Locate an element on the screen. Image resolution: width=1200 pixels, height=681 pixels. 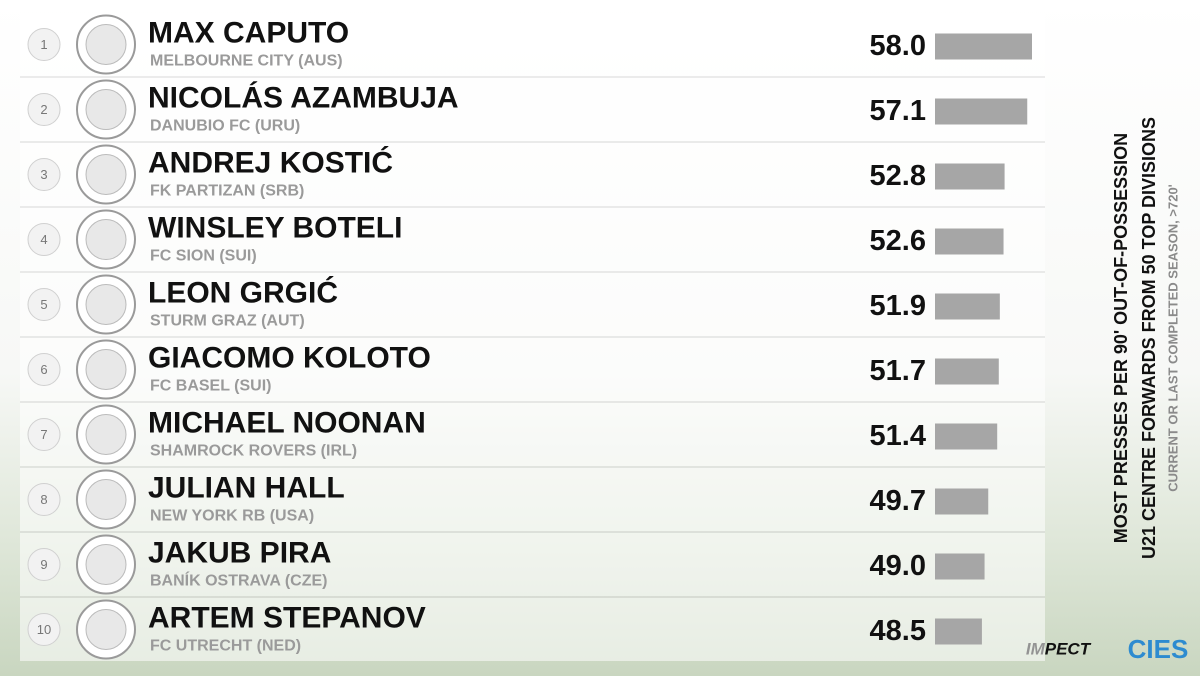
rank: 2 is located at coordinates (43, 109).